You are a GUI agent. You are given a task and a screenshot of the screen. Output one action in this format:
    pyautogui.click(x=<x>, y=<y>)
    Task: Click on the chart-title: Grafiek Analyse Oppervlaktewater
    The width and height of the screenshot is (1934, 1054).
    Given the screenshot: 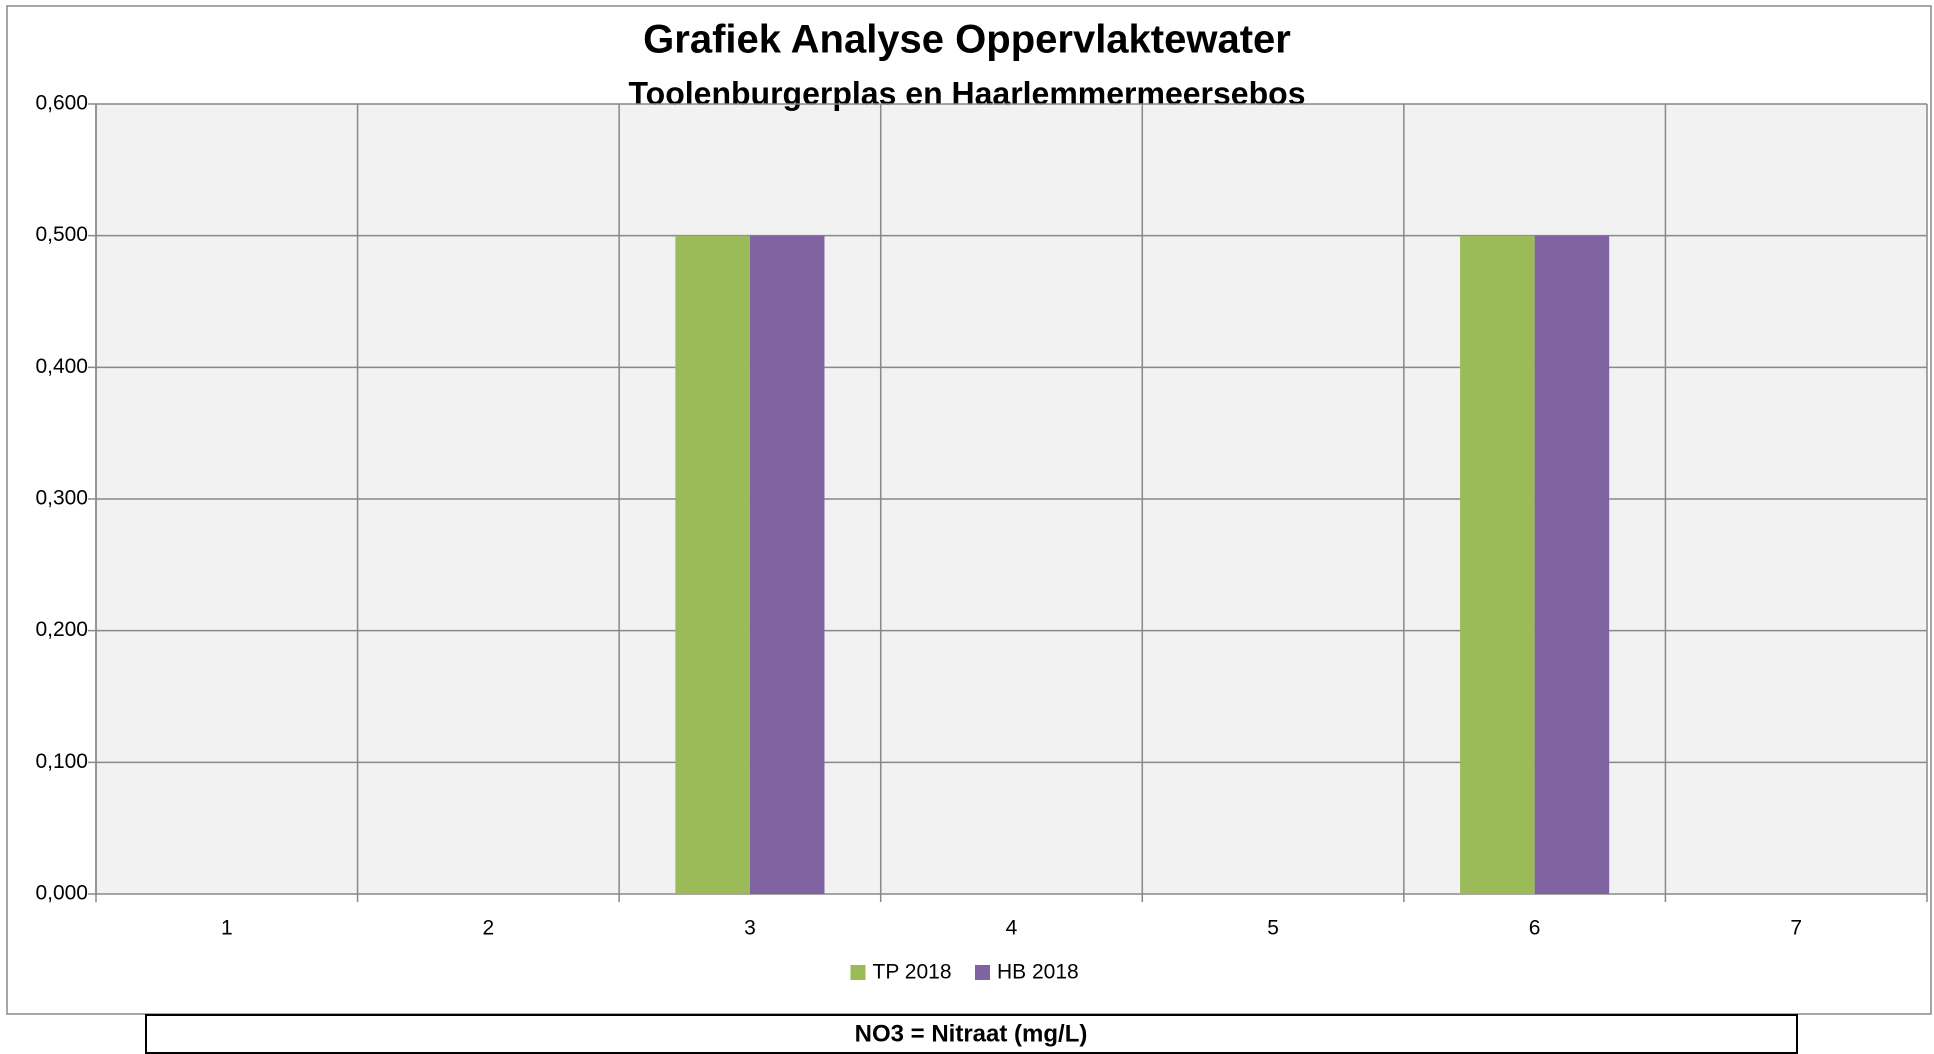 What is the action you would take?
    pyautogui.click(x=967, y=40)
    